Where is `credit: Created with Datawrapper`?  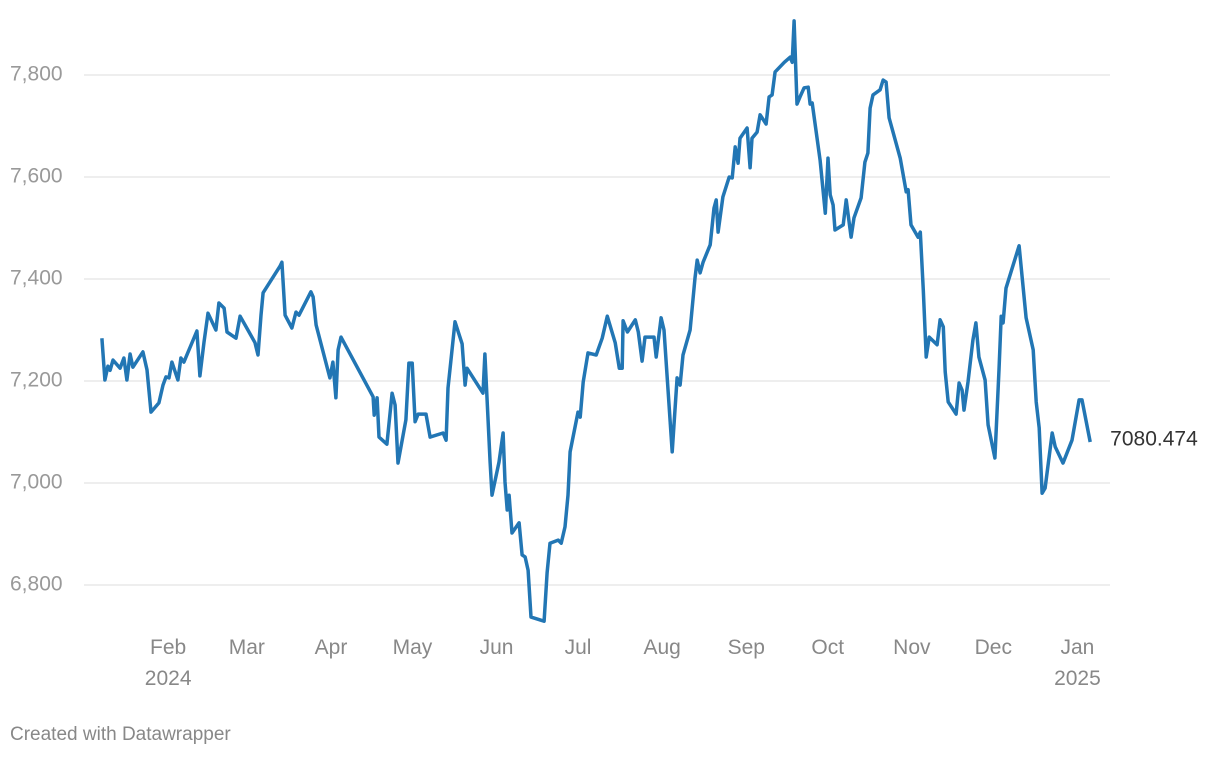 credit: Created with Datawrapper is located at coordinates (120, 734).